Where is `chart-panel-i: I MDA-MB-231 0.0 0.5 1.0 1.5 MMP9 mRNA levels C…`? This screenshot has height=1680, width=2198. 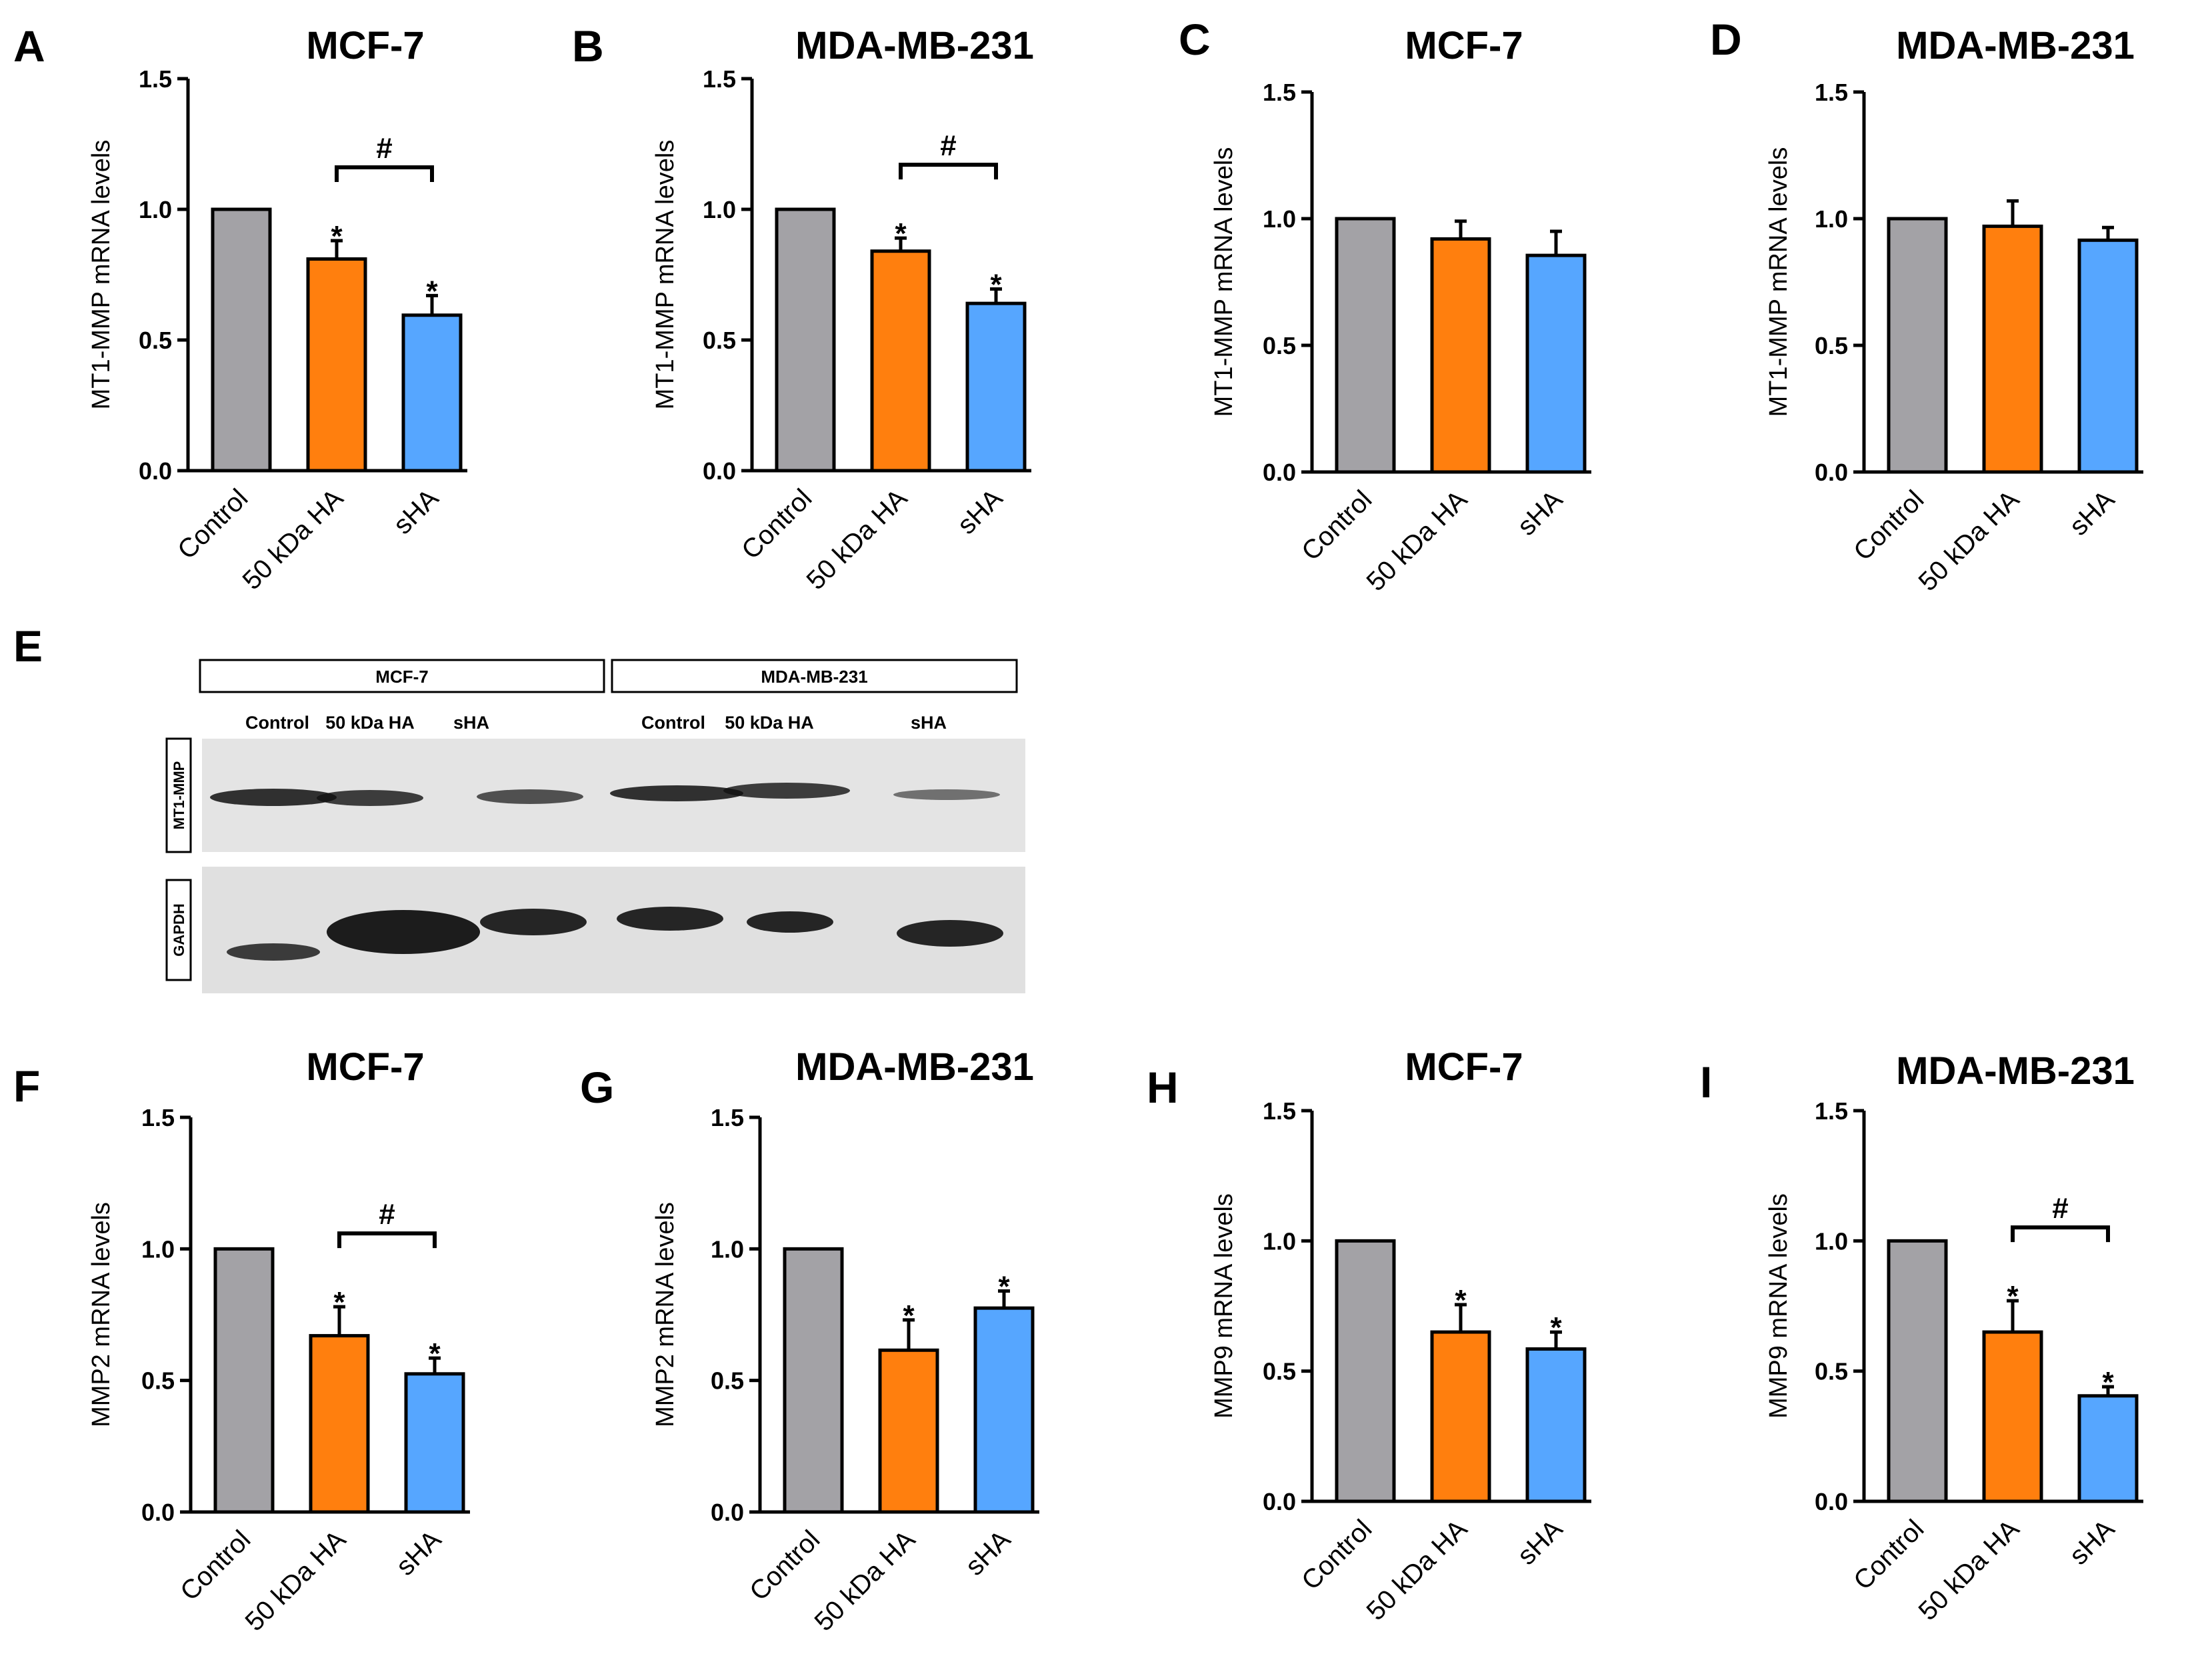
chart-panel-i: I MDA-MB-231 0.0 0.5 1.0 1.5 MMP9 mRNA levels C… is located at coordinates (1921, 1337).